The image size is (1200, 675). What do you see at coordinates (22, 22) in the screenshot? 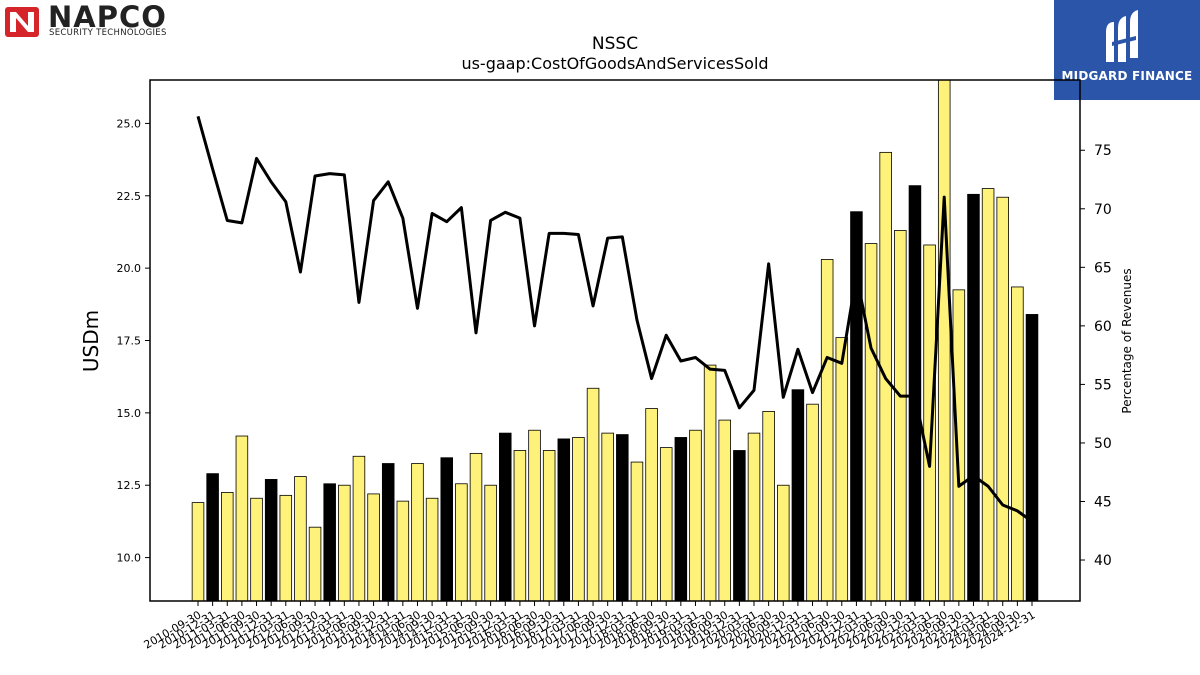
I see `napco-logo-mark-icon` at bounding box center [22, 22].